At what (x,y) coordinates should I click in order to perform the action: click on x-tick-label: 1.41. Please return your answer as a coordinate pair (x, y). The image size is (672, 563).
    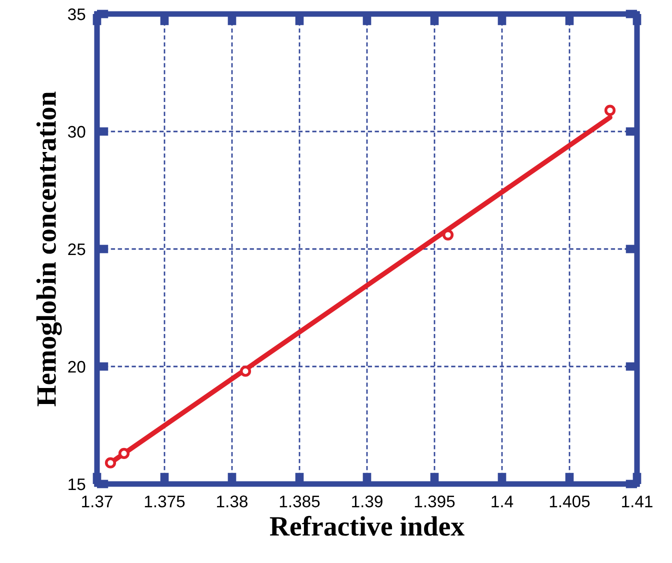
    Looking at the image, I should click on (637, 502).